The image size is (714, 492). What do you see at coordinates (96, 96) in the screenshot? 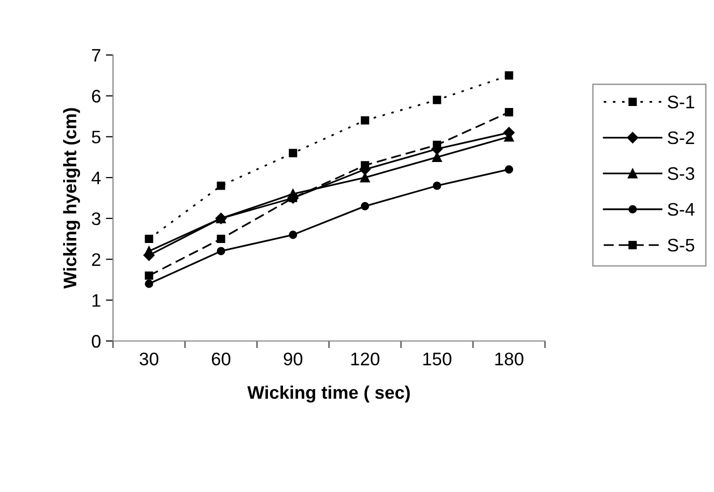
I see `y-tick-label: 6` at bounding box center [96, 96].